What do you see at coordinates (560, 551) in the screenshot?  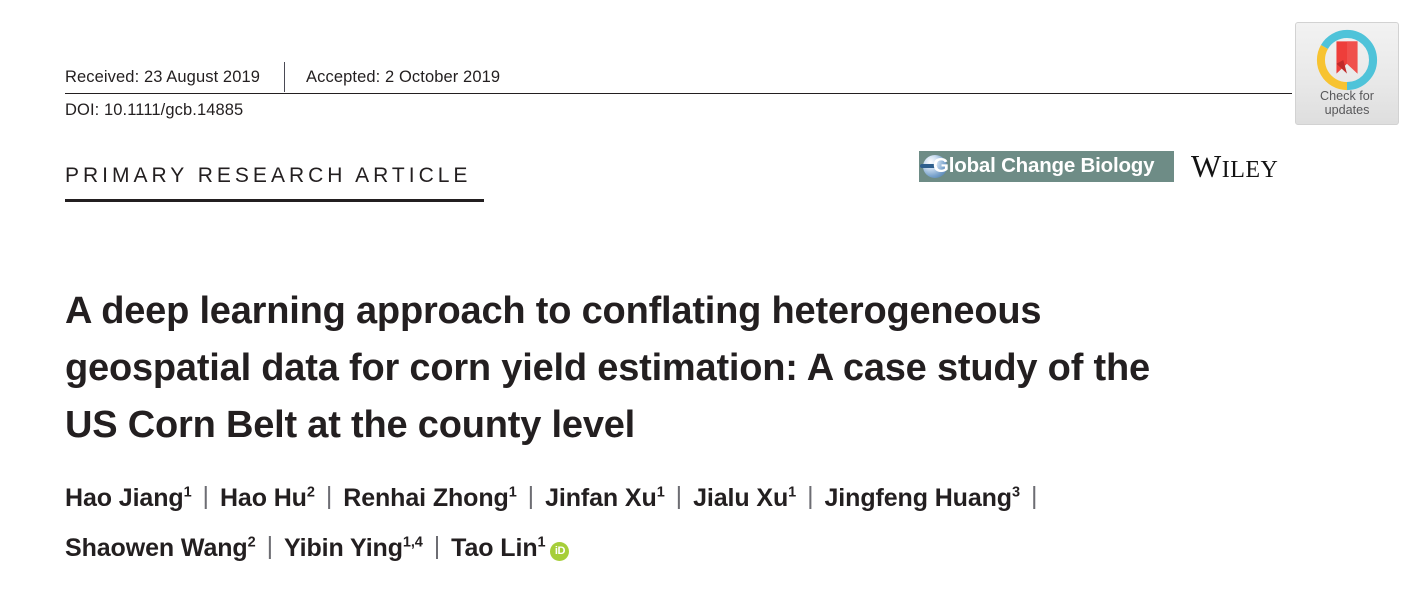 I see `orcid-icon: iD` at bounding box center [560, 551].